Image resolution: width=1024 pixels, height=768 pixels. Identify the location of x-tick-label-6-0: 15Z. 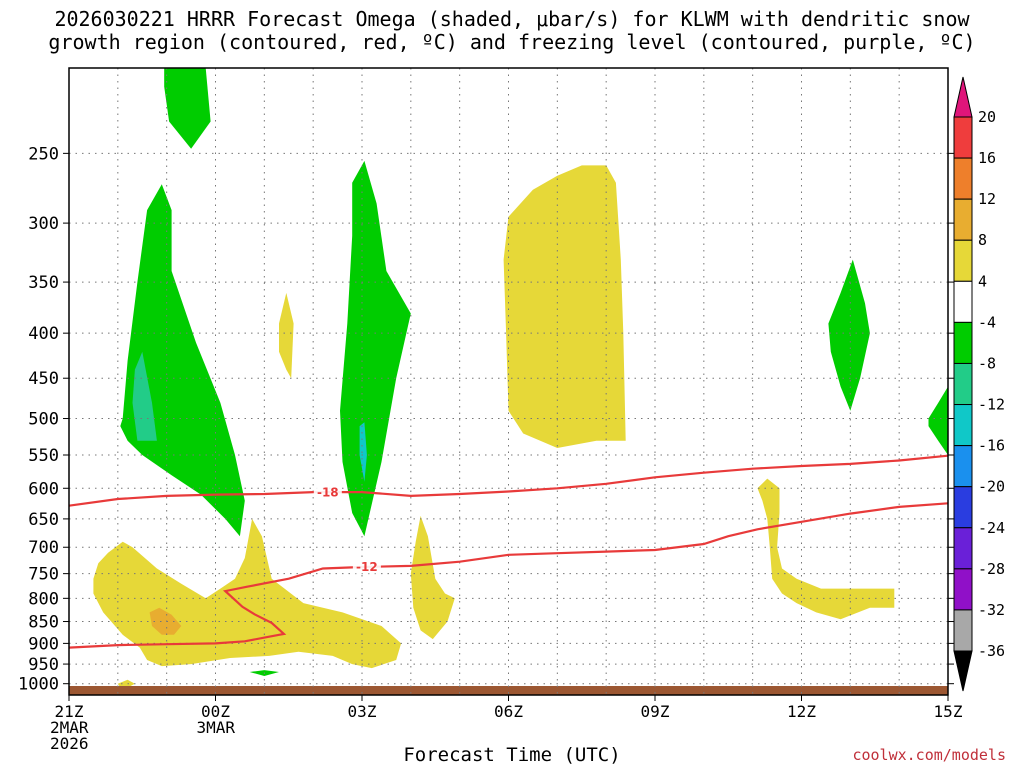
(948, 711).